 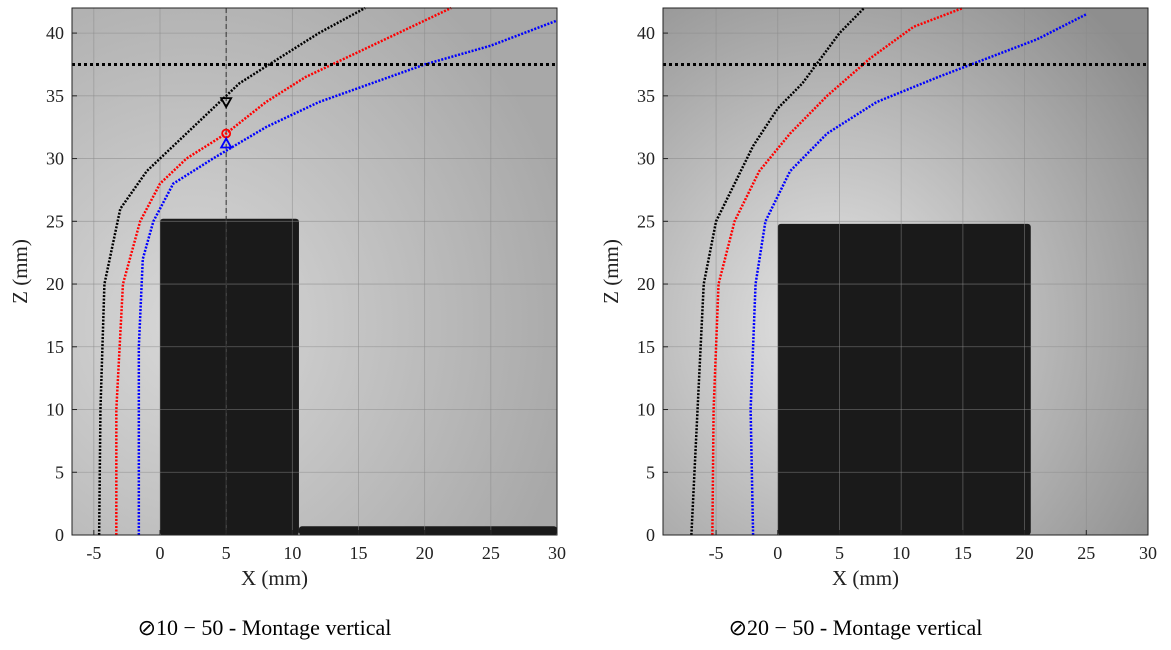 I want to click on edge-curve, so click(x=778, y=271).